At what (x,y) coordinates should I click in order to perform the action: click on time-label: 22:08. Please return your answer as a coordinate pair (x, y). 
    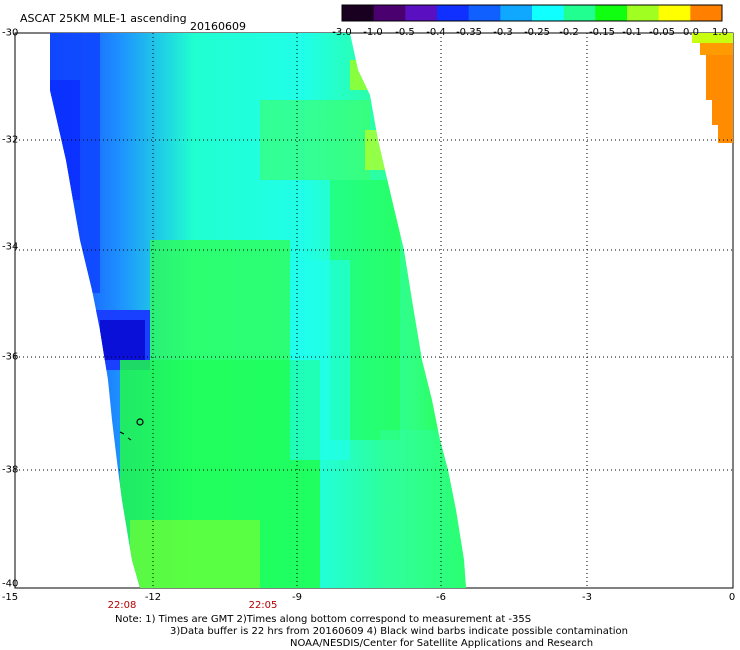
    Looking at the image, I should click on (122, 605).